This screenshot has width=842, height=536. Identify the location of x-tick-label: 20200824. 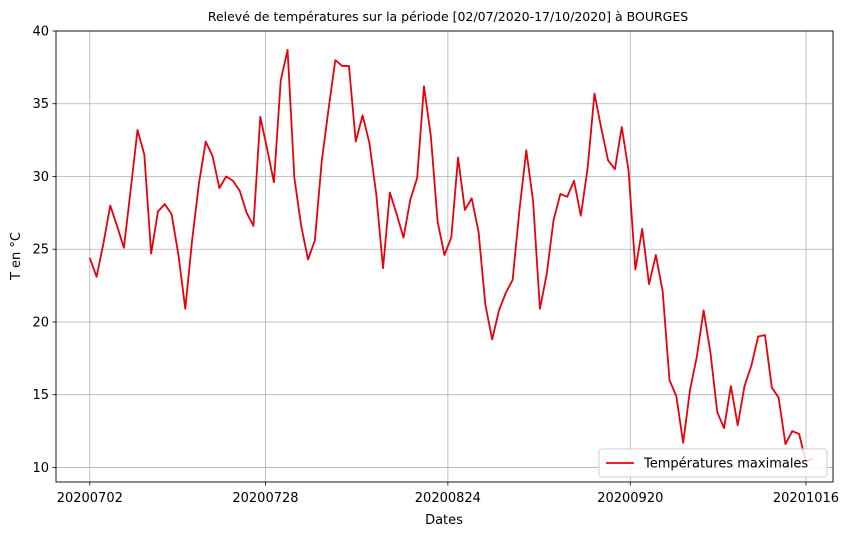
(448, 498).